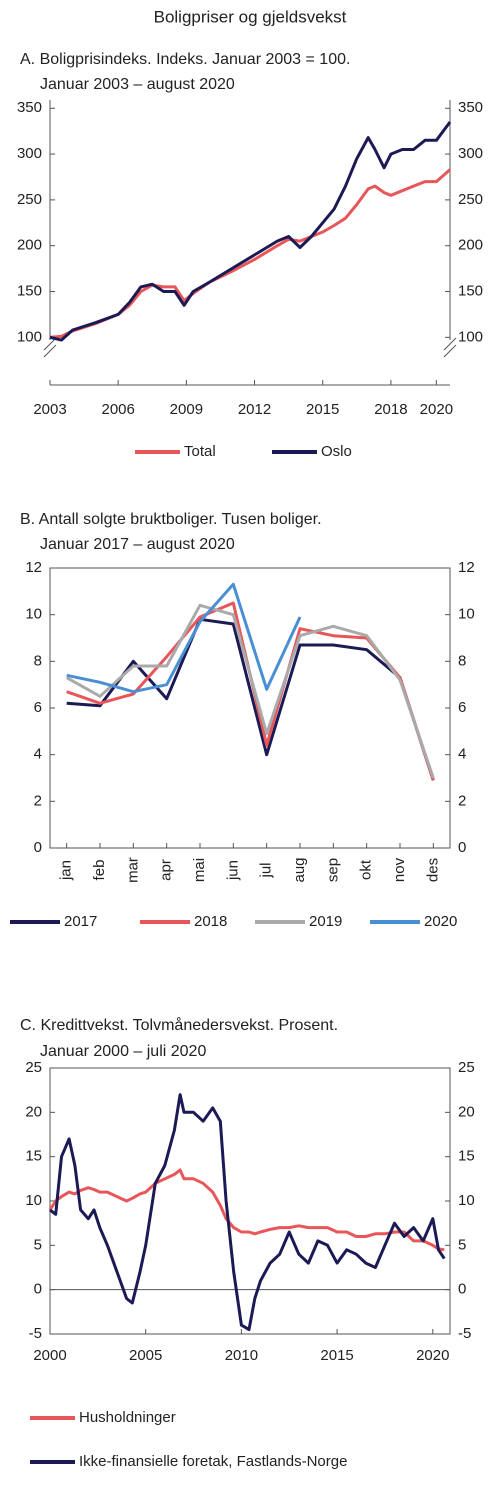 This screenshot has height=1488, width=500. I want to click on y2-tick-label: 250, so click(470, 199).